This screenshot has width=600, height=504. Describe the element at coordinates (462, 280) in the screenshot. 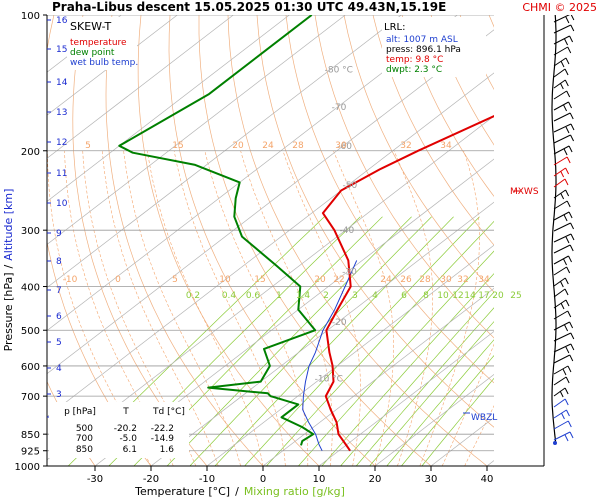

I see `moist-adiabat-label: 32` at that location.